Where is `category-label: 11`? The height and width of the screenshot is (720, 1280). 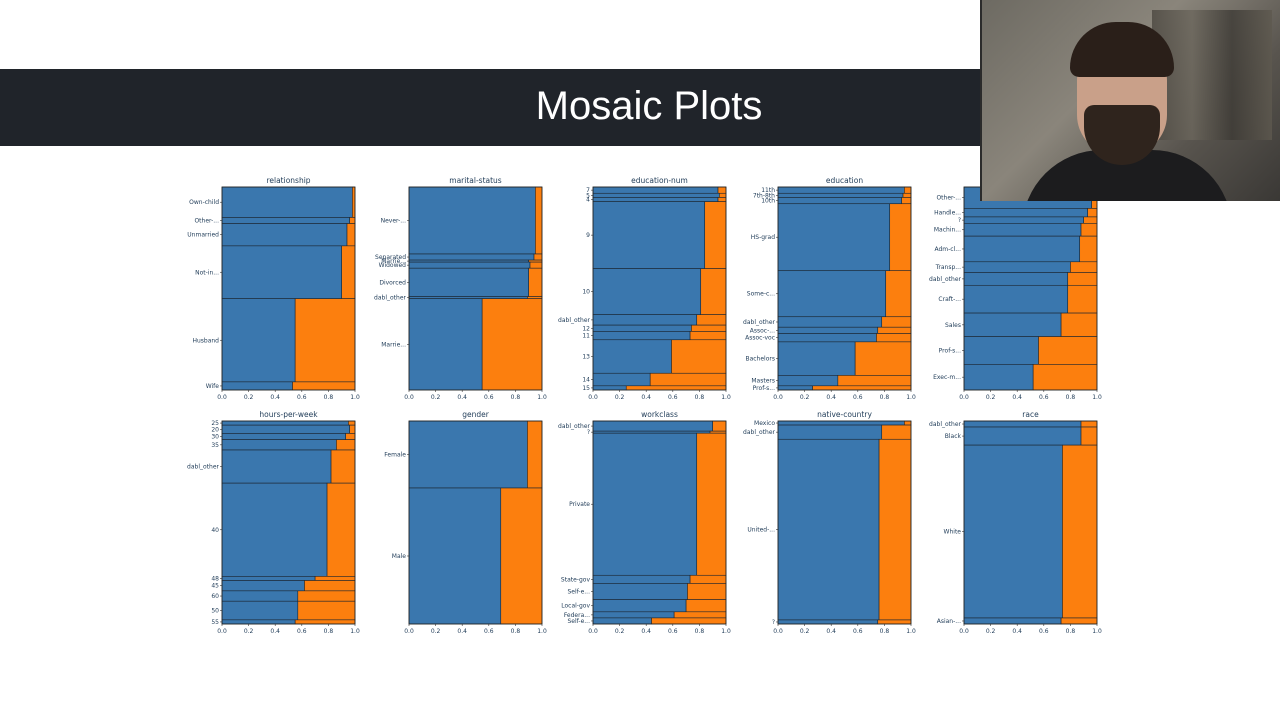
category-label: 11 is located at coordinates (586, 336).